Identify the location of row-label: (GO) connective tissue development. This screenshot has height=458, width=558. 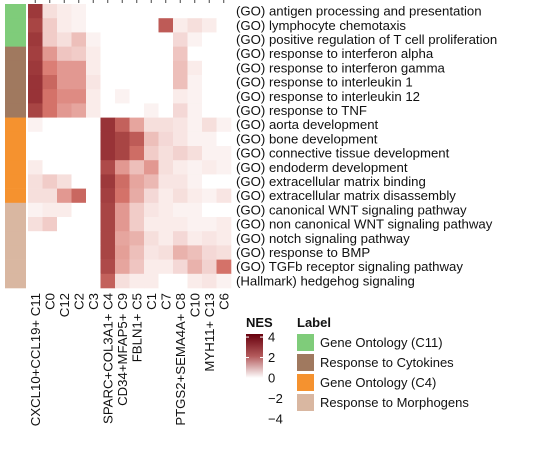
(343, 153).